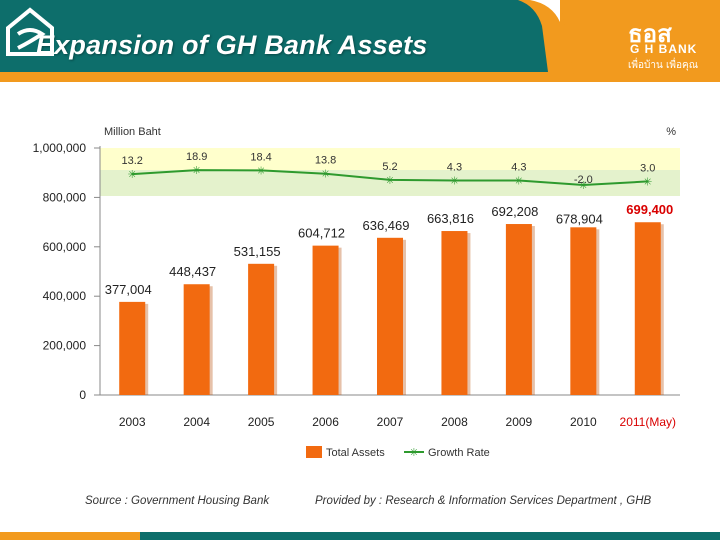 This screenshot has height=540, width=720. I want to click on x-tick-label: 2011(May), so click(648, 422).